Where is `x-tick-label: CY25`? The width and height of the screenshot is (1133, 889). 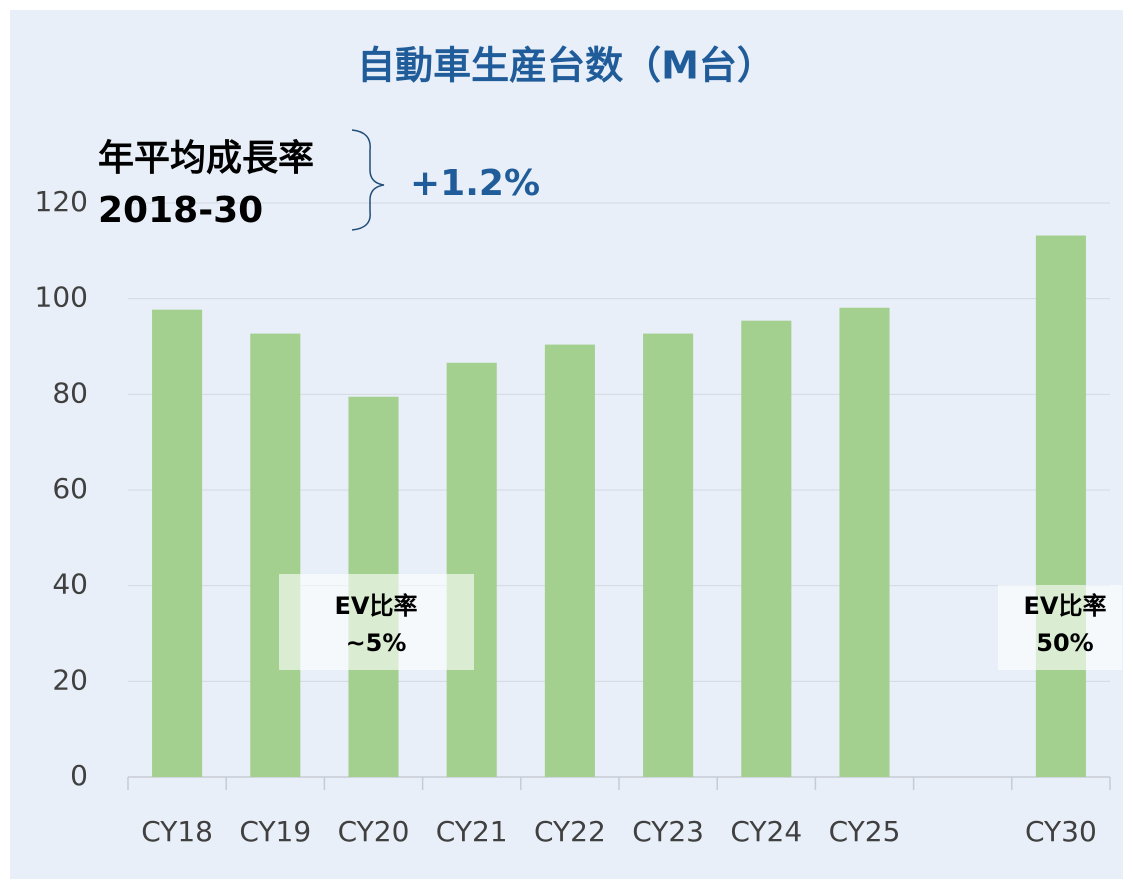
x-tick-label: CY25 is located at coordinates (865, 831).